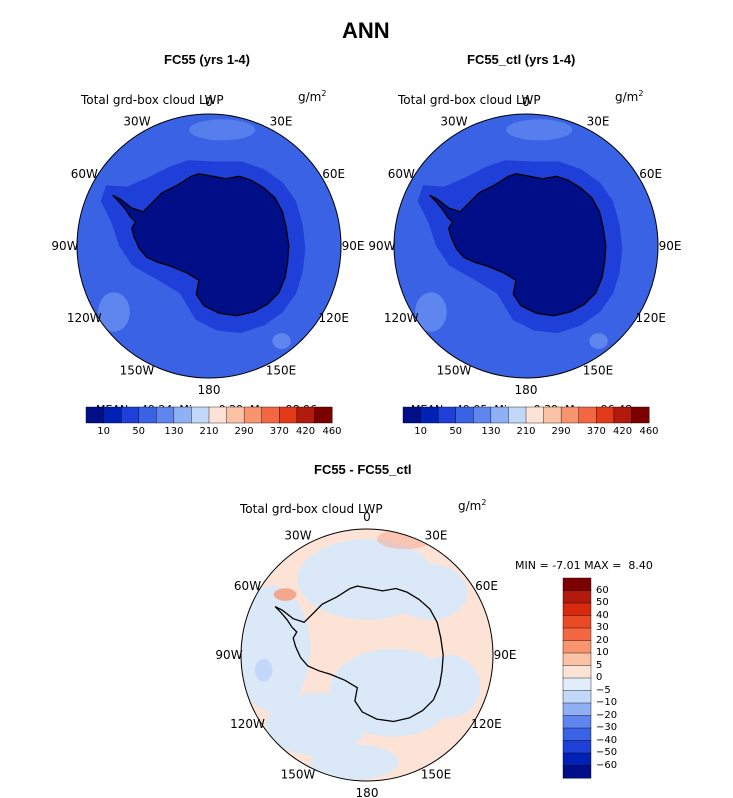  I want to click on panel2-colorbar-labels: 10 50 130 210 290 370 420 460, so click(530, 433).